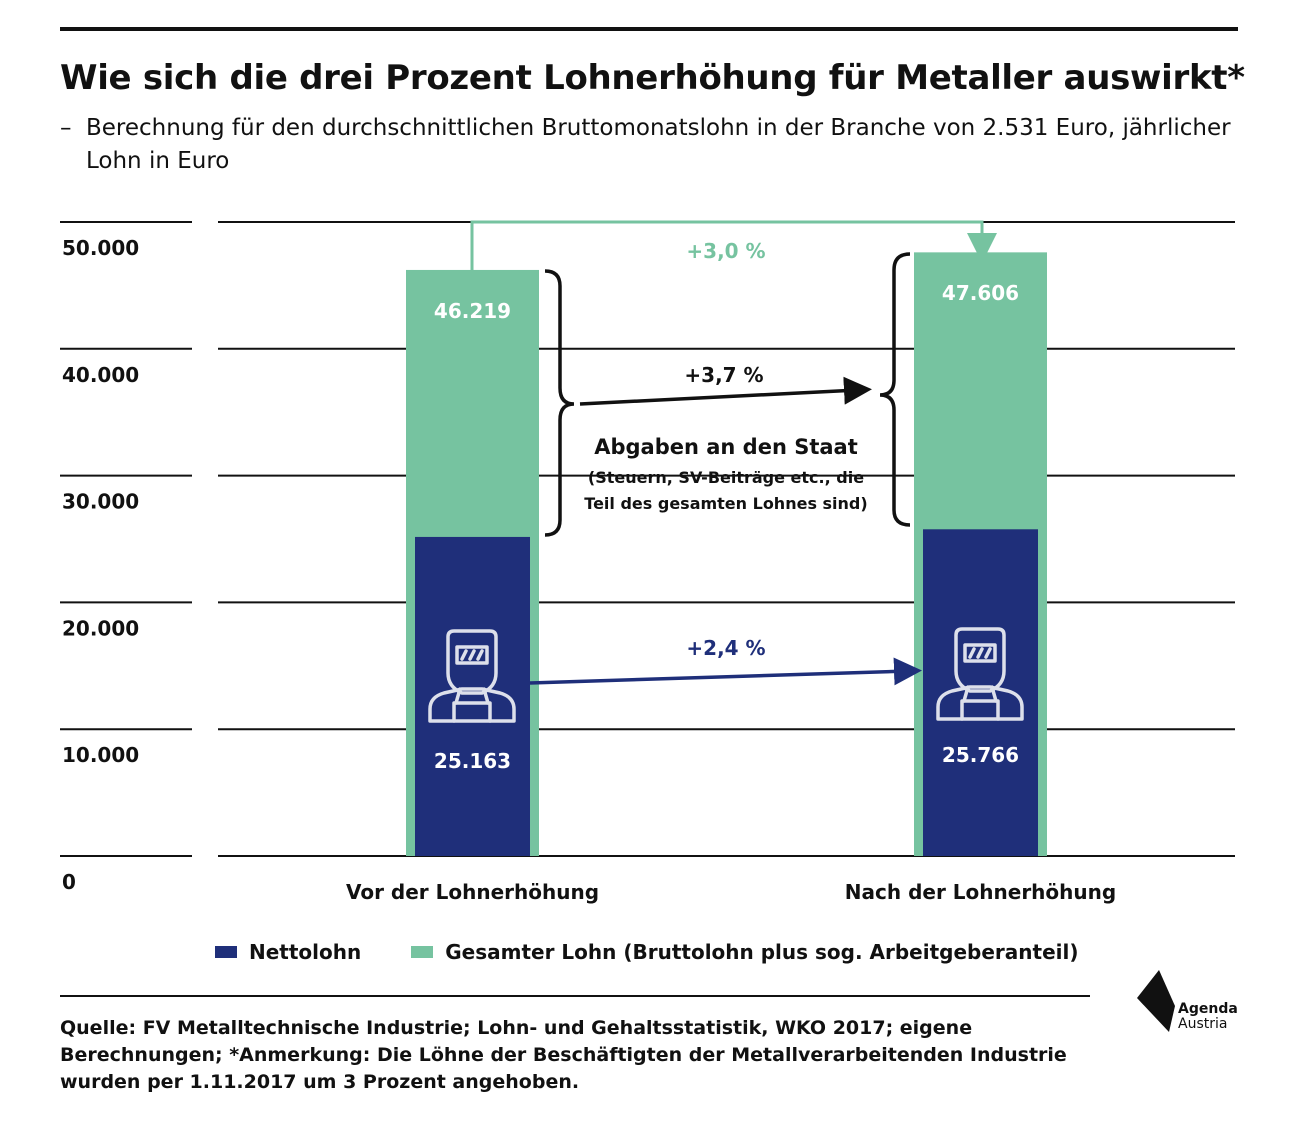  I want to click on legend-swatch-total, so click(422, 952).